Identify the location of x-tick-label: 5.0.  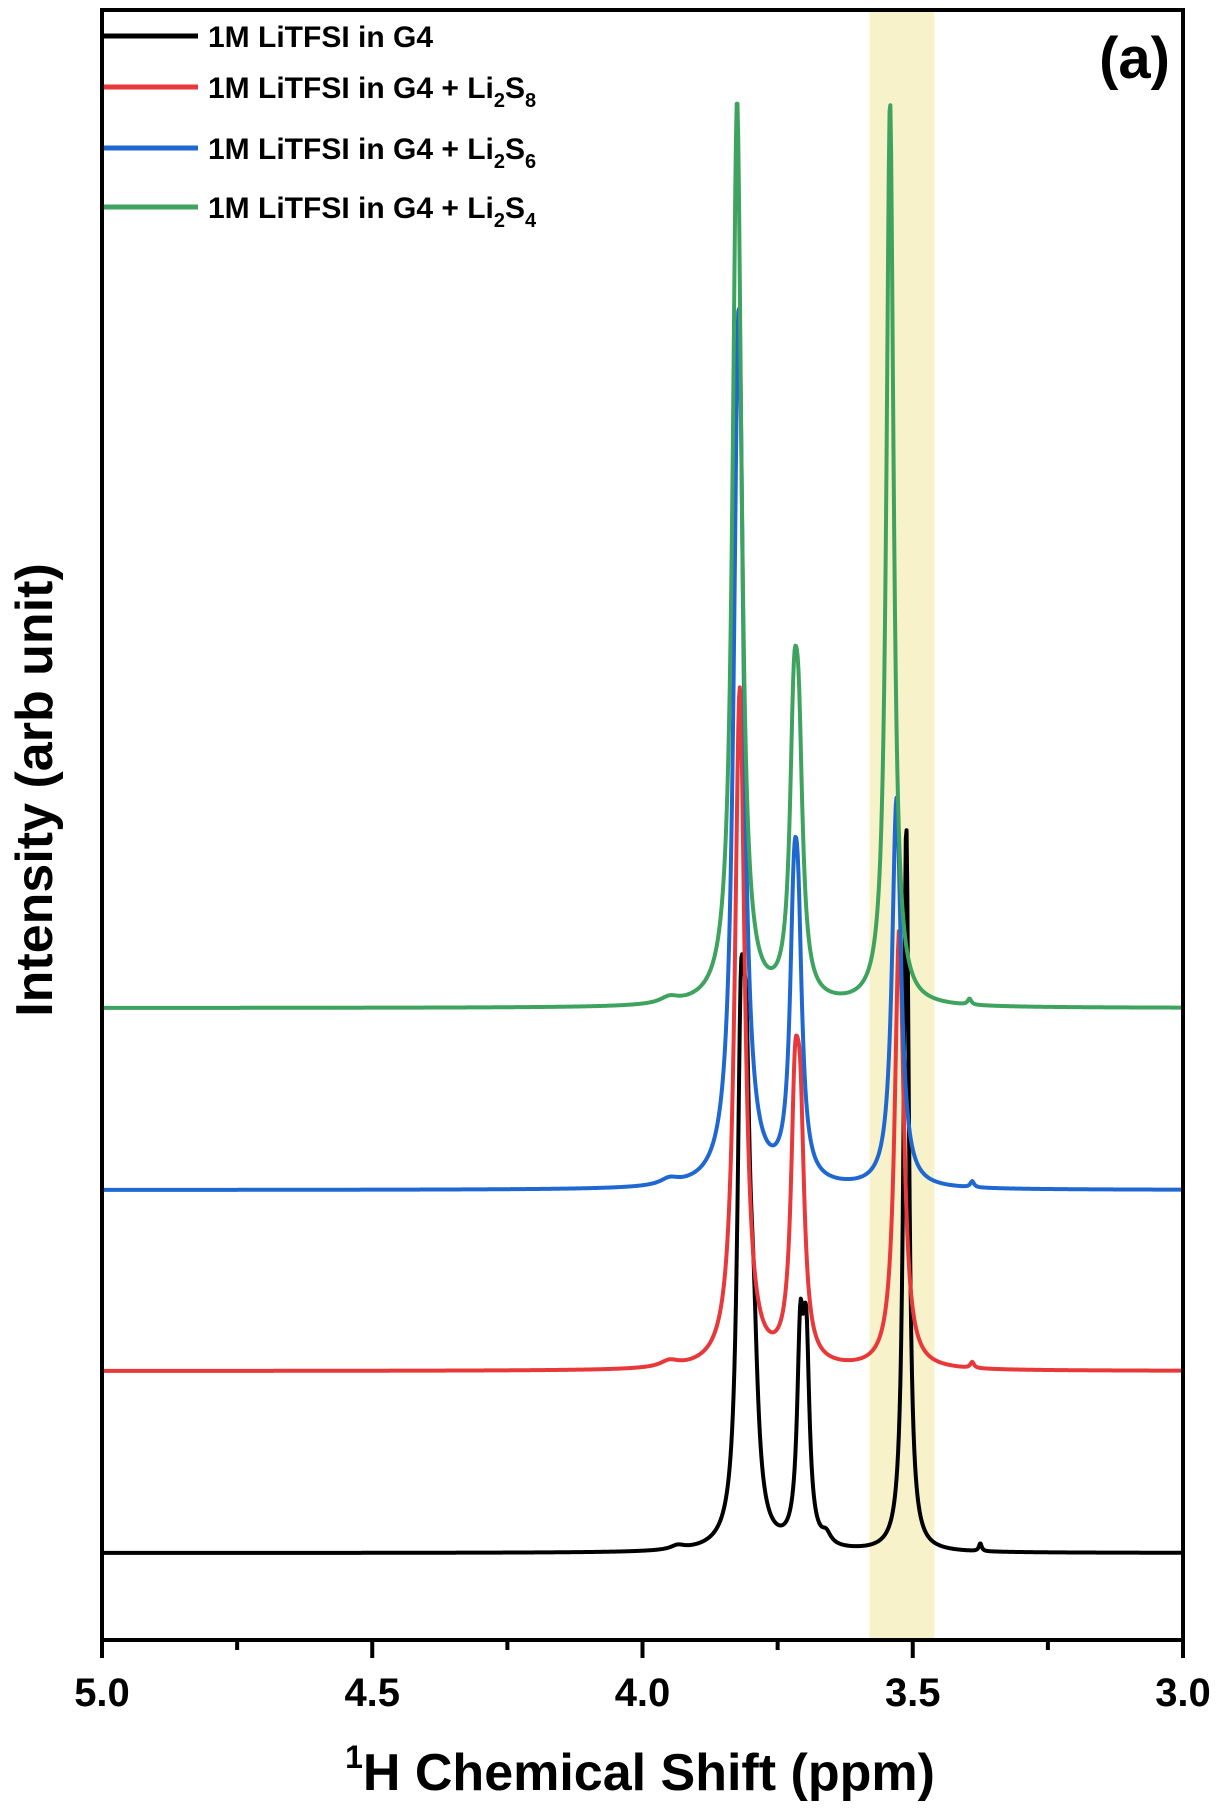
(102, 1693).